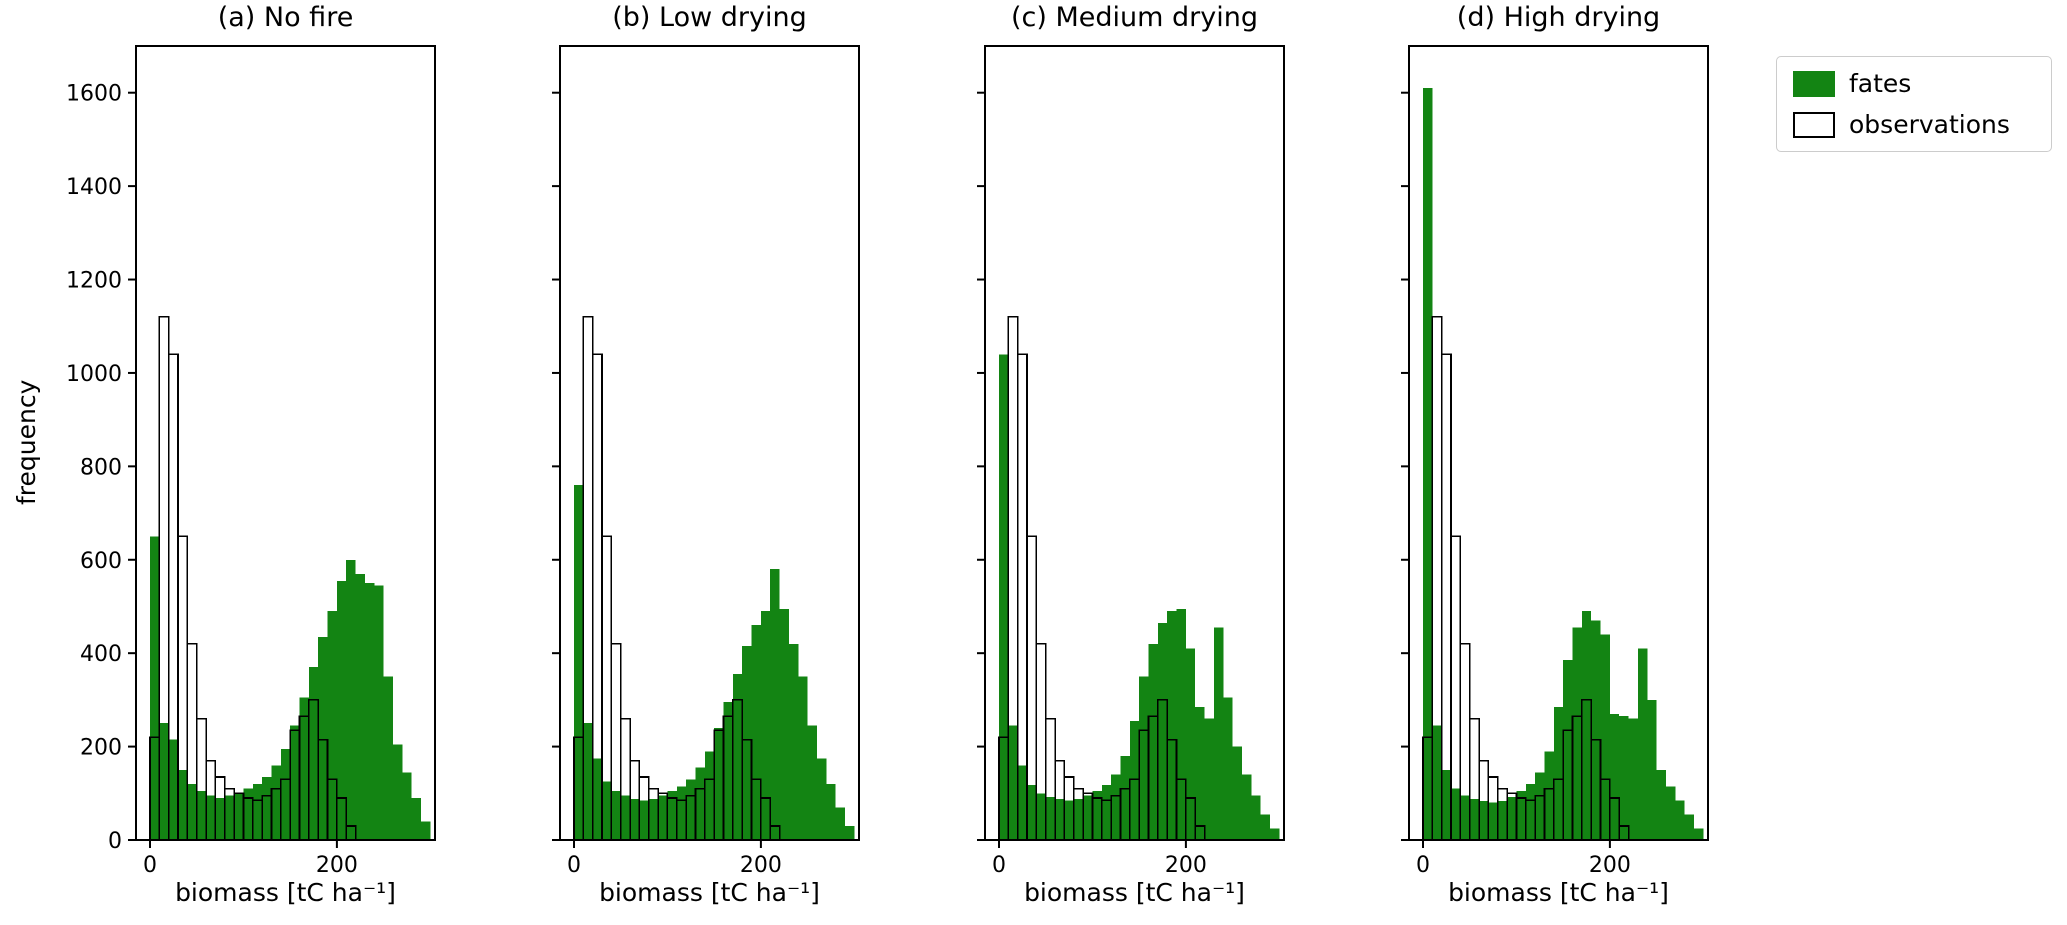 The image size is (2067, 925). What do you see at coordinates (101, 561) in the screenshot?
I see `y-tick-label: 600` at bounding box center [101, 561].